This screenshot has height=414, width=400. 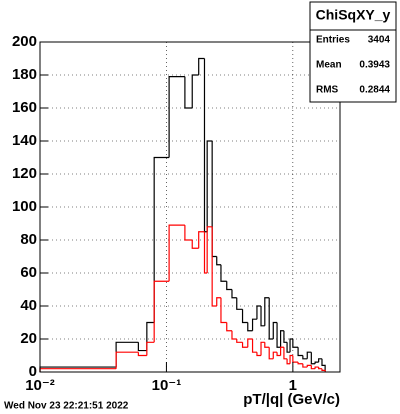 I want to click on stats-value: 3404, so click(x=379, y=40).